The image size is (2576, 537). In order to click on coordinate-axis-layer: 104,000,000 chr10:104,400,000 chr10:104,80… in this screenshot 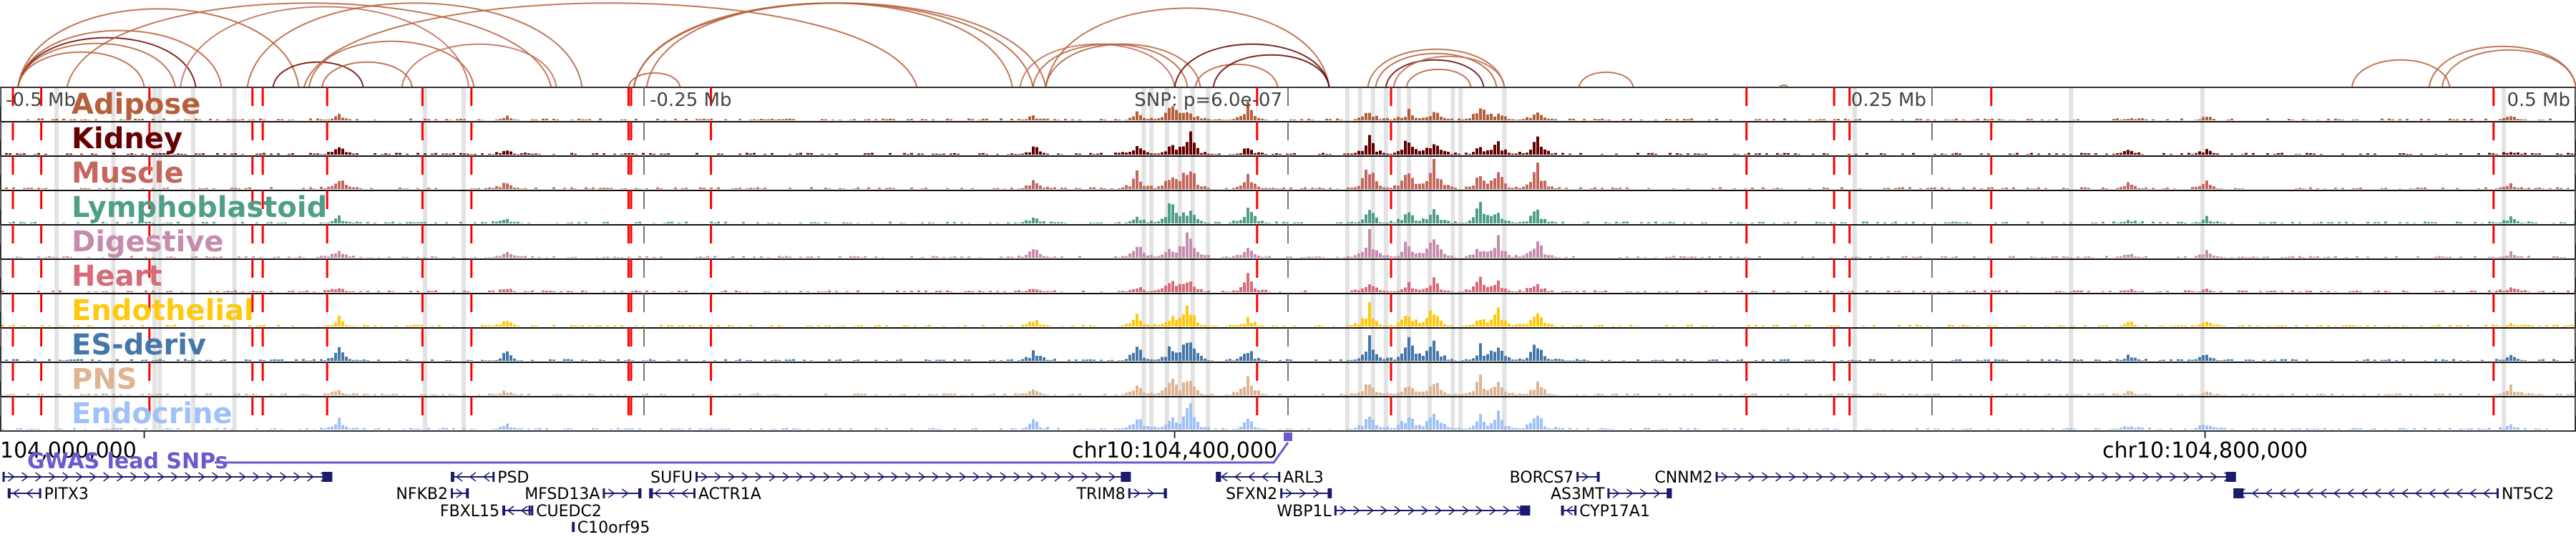, I will do `click(1154, 447)`.